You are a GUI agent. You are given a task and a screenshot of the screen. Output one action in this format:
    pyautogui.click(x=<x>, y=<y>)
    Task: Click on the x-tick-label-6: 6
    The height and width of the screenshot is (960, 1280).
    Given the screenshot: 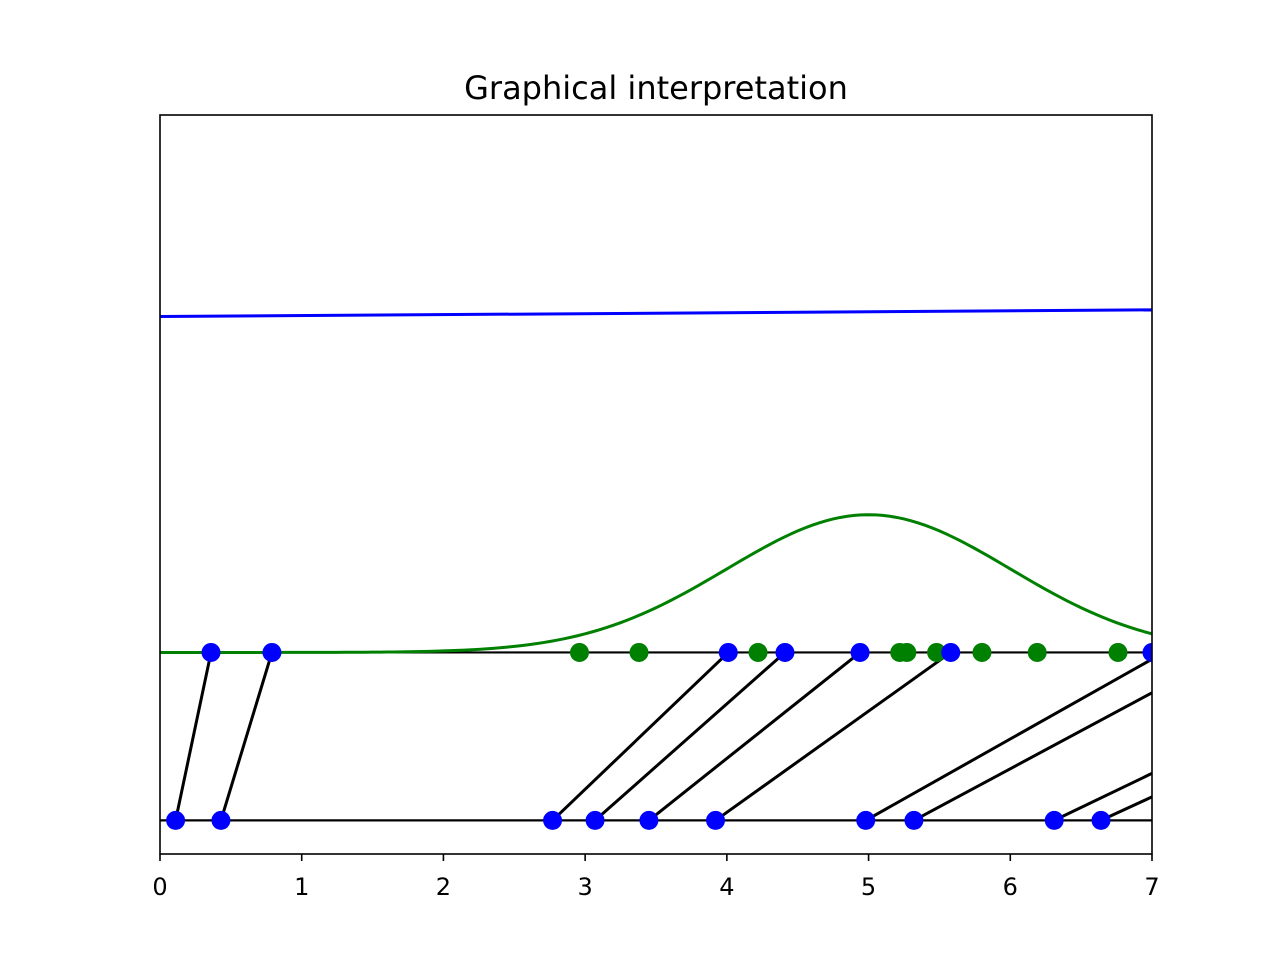 What is the action you would take?
    pyautogui.click(x=1010, y=887)
    